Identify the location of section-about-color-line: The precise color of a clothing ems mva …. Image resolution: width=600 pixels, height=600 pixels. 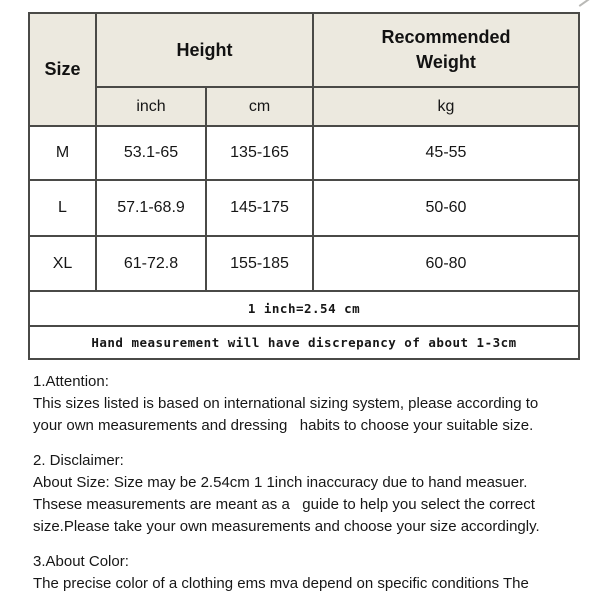
(281, 583).